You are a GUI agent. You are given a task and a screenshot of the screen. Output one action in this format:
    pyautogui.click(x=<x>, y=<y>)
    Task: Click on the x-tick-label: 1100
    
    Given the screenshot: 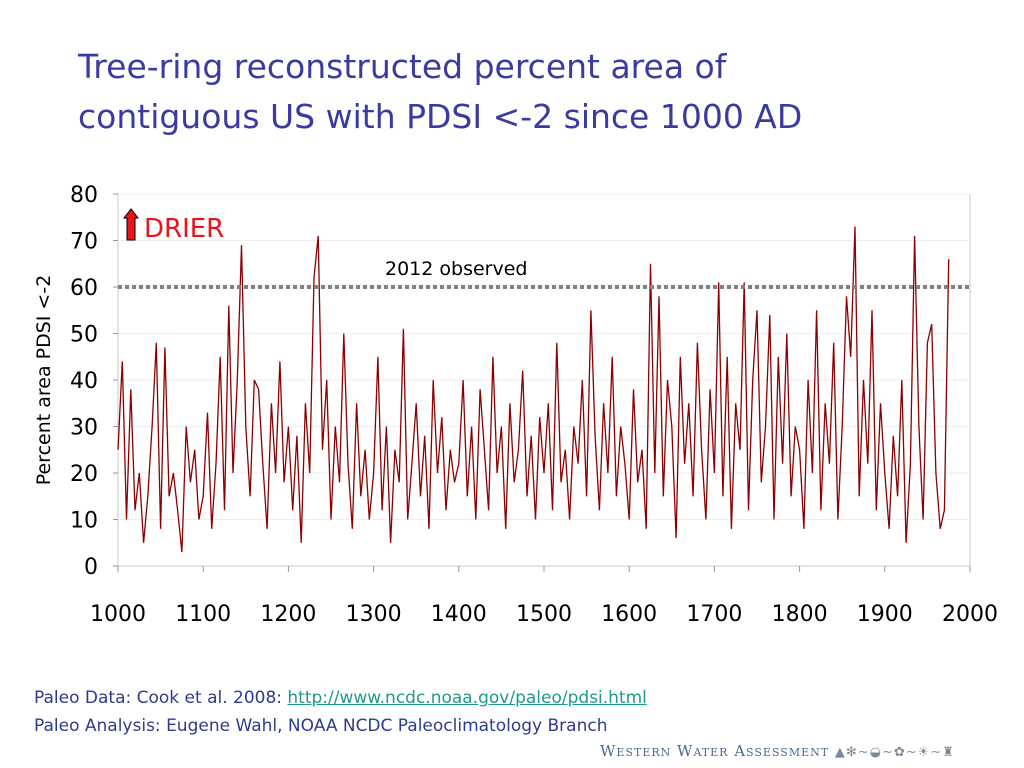 What is the action you would take?
    pyautogui.click(x=203, y=614)
    